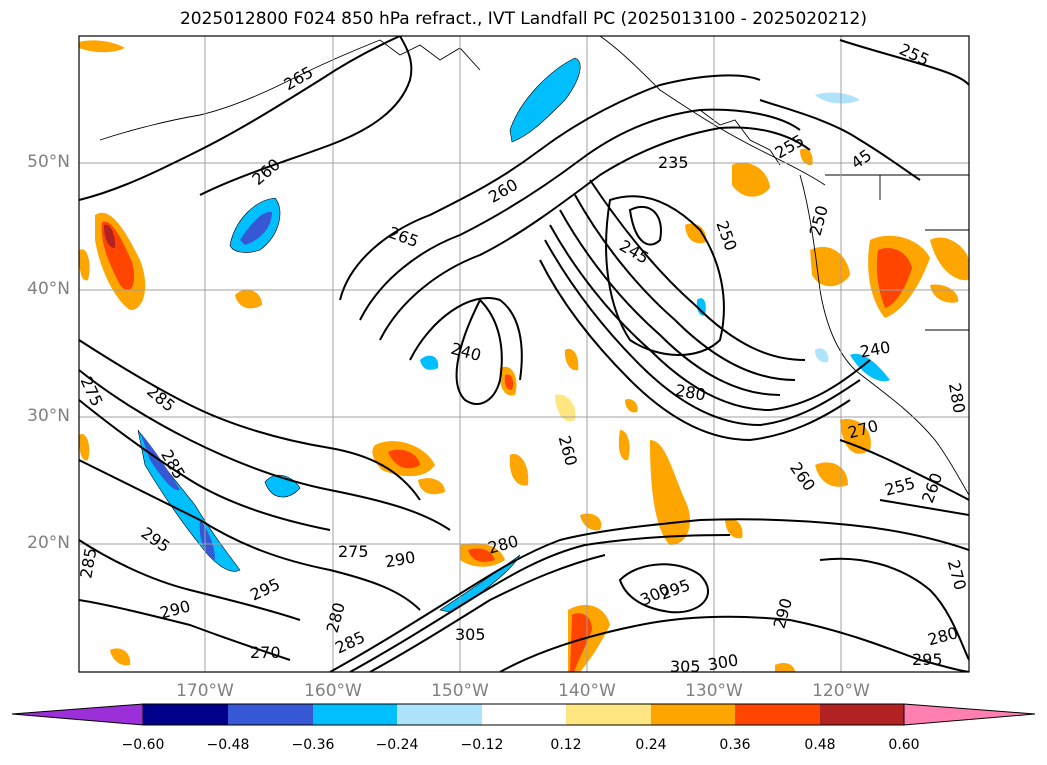  Describe the element at coordinates (862, 159) in the screenshot. I see `contour-label: 45` at that location.